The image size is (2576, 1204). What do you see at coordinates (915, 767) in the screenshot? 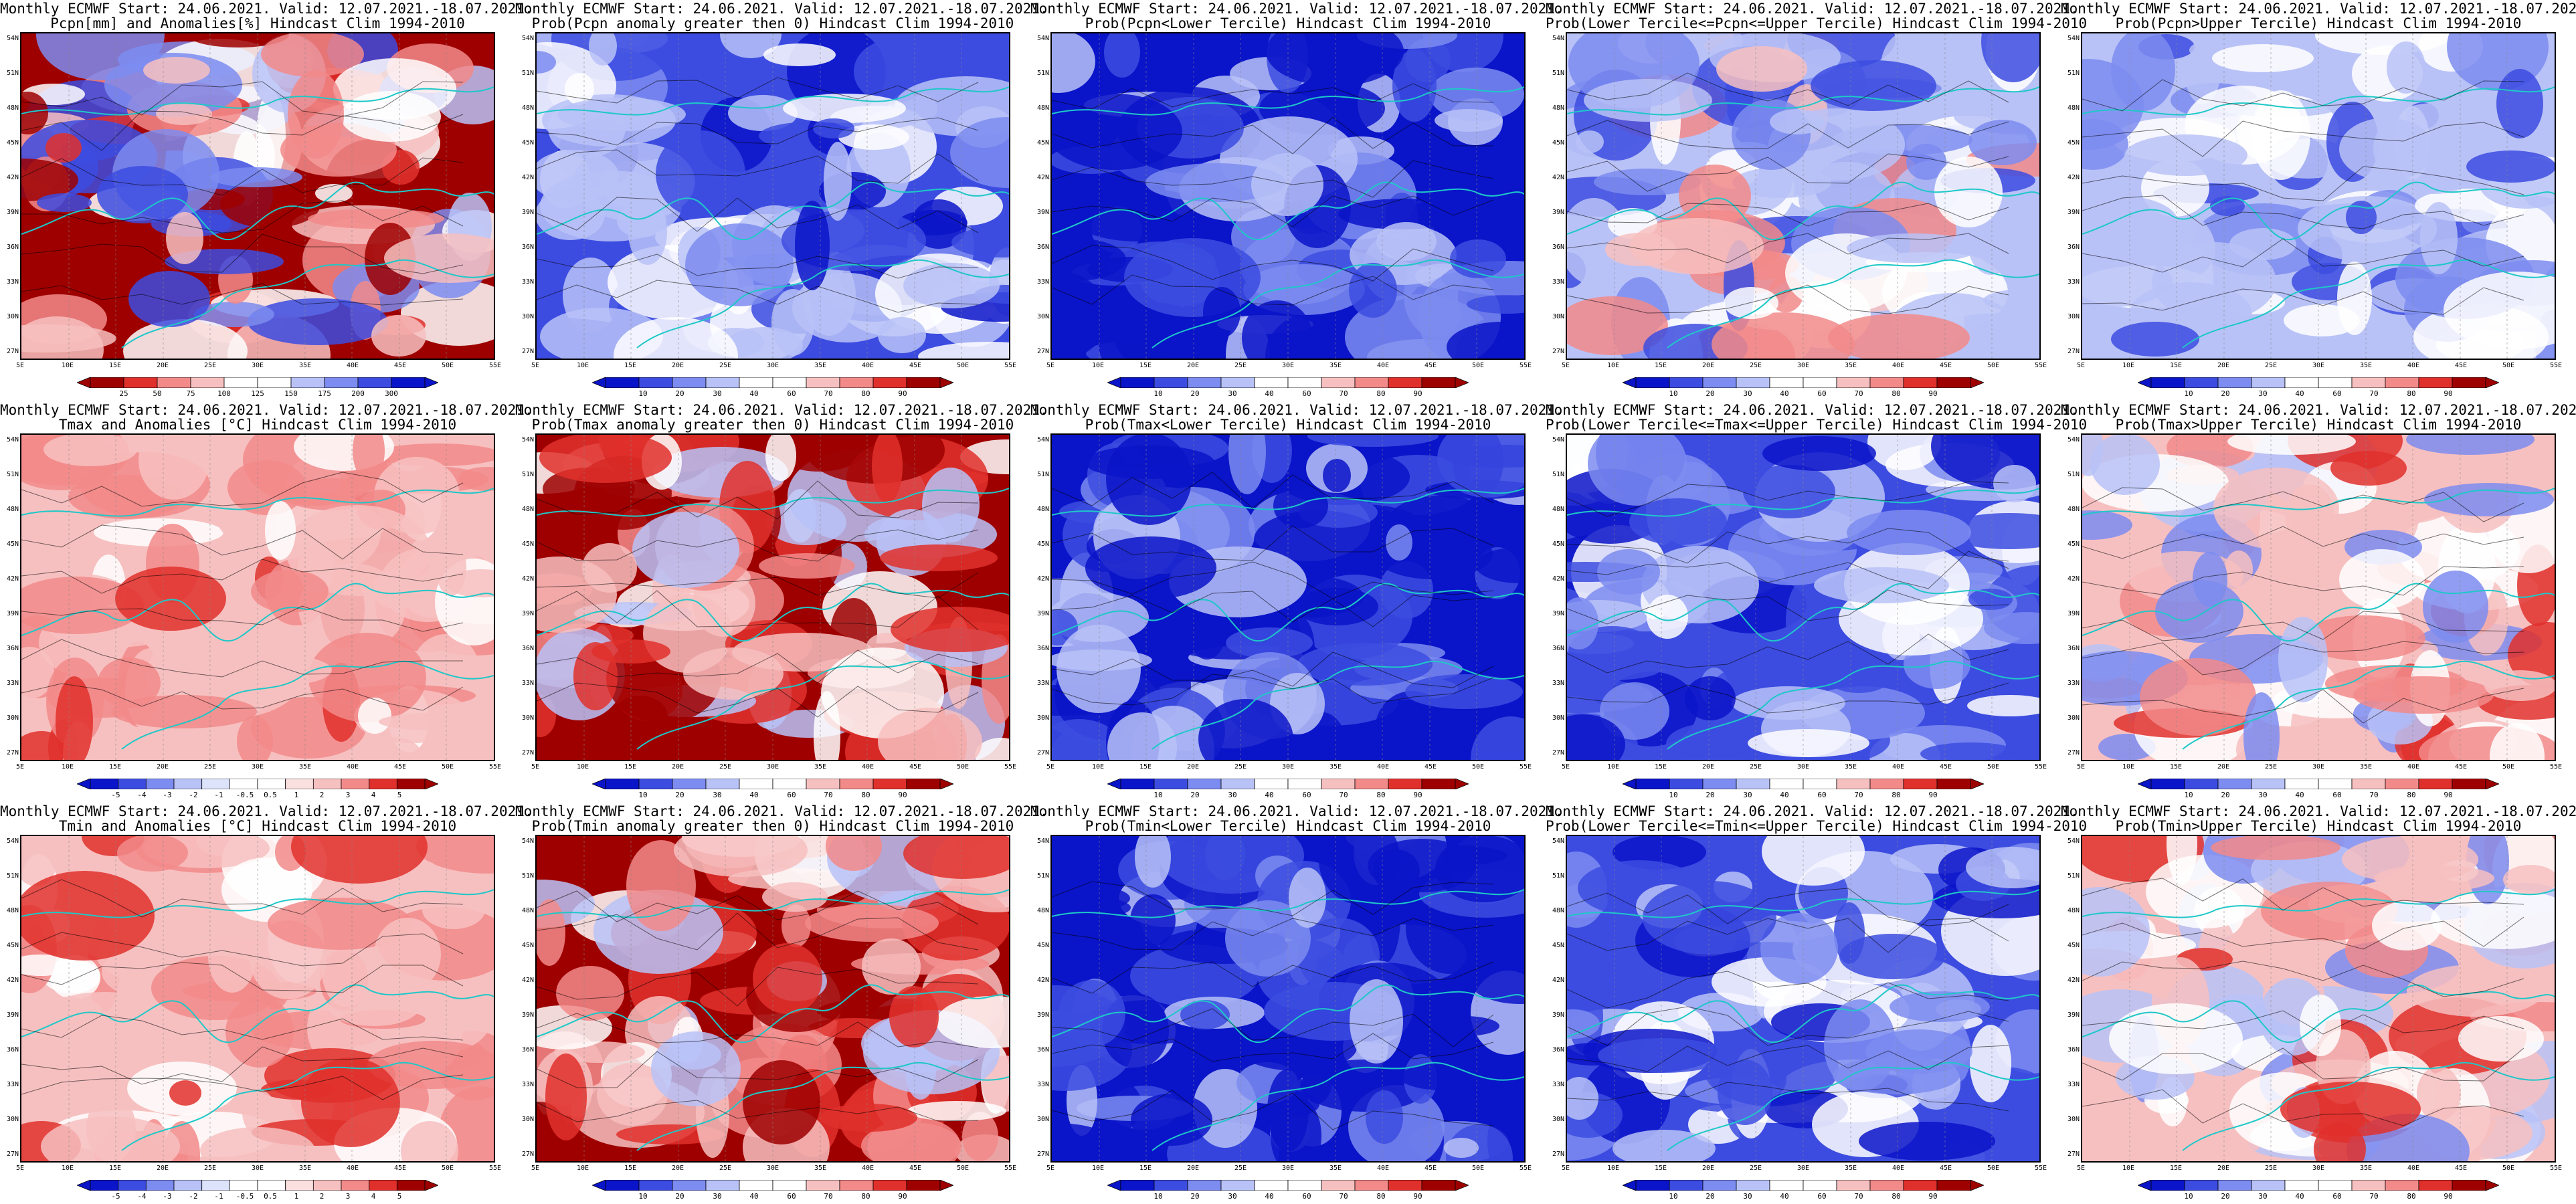
I see `longitude-label: 45E` at bounding box center [915, 767].